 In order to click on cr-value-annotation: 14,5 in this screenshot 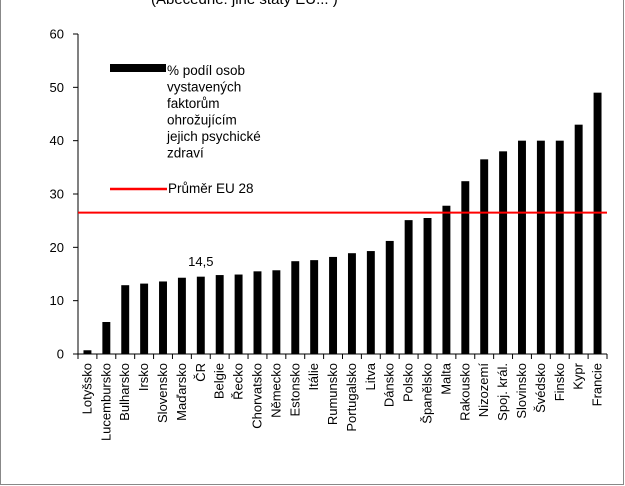, I will do `click(200, 261)`.